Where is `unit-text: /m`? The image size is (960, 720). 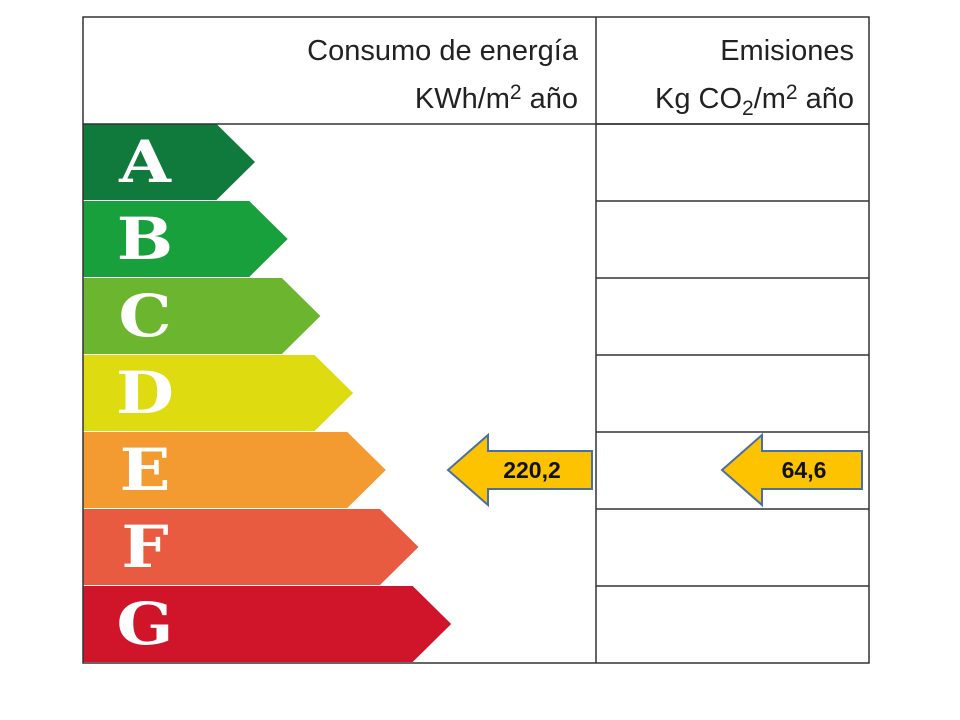 unit-text: /m is located at coordinates (769, 99).